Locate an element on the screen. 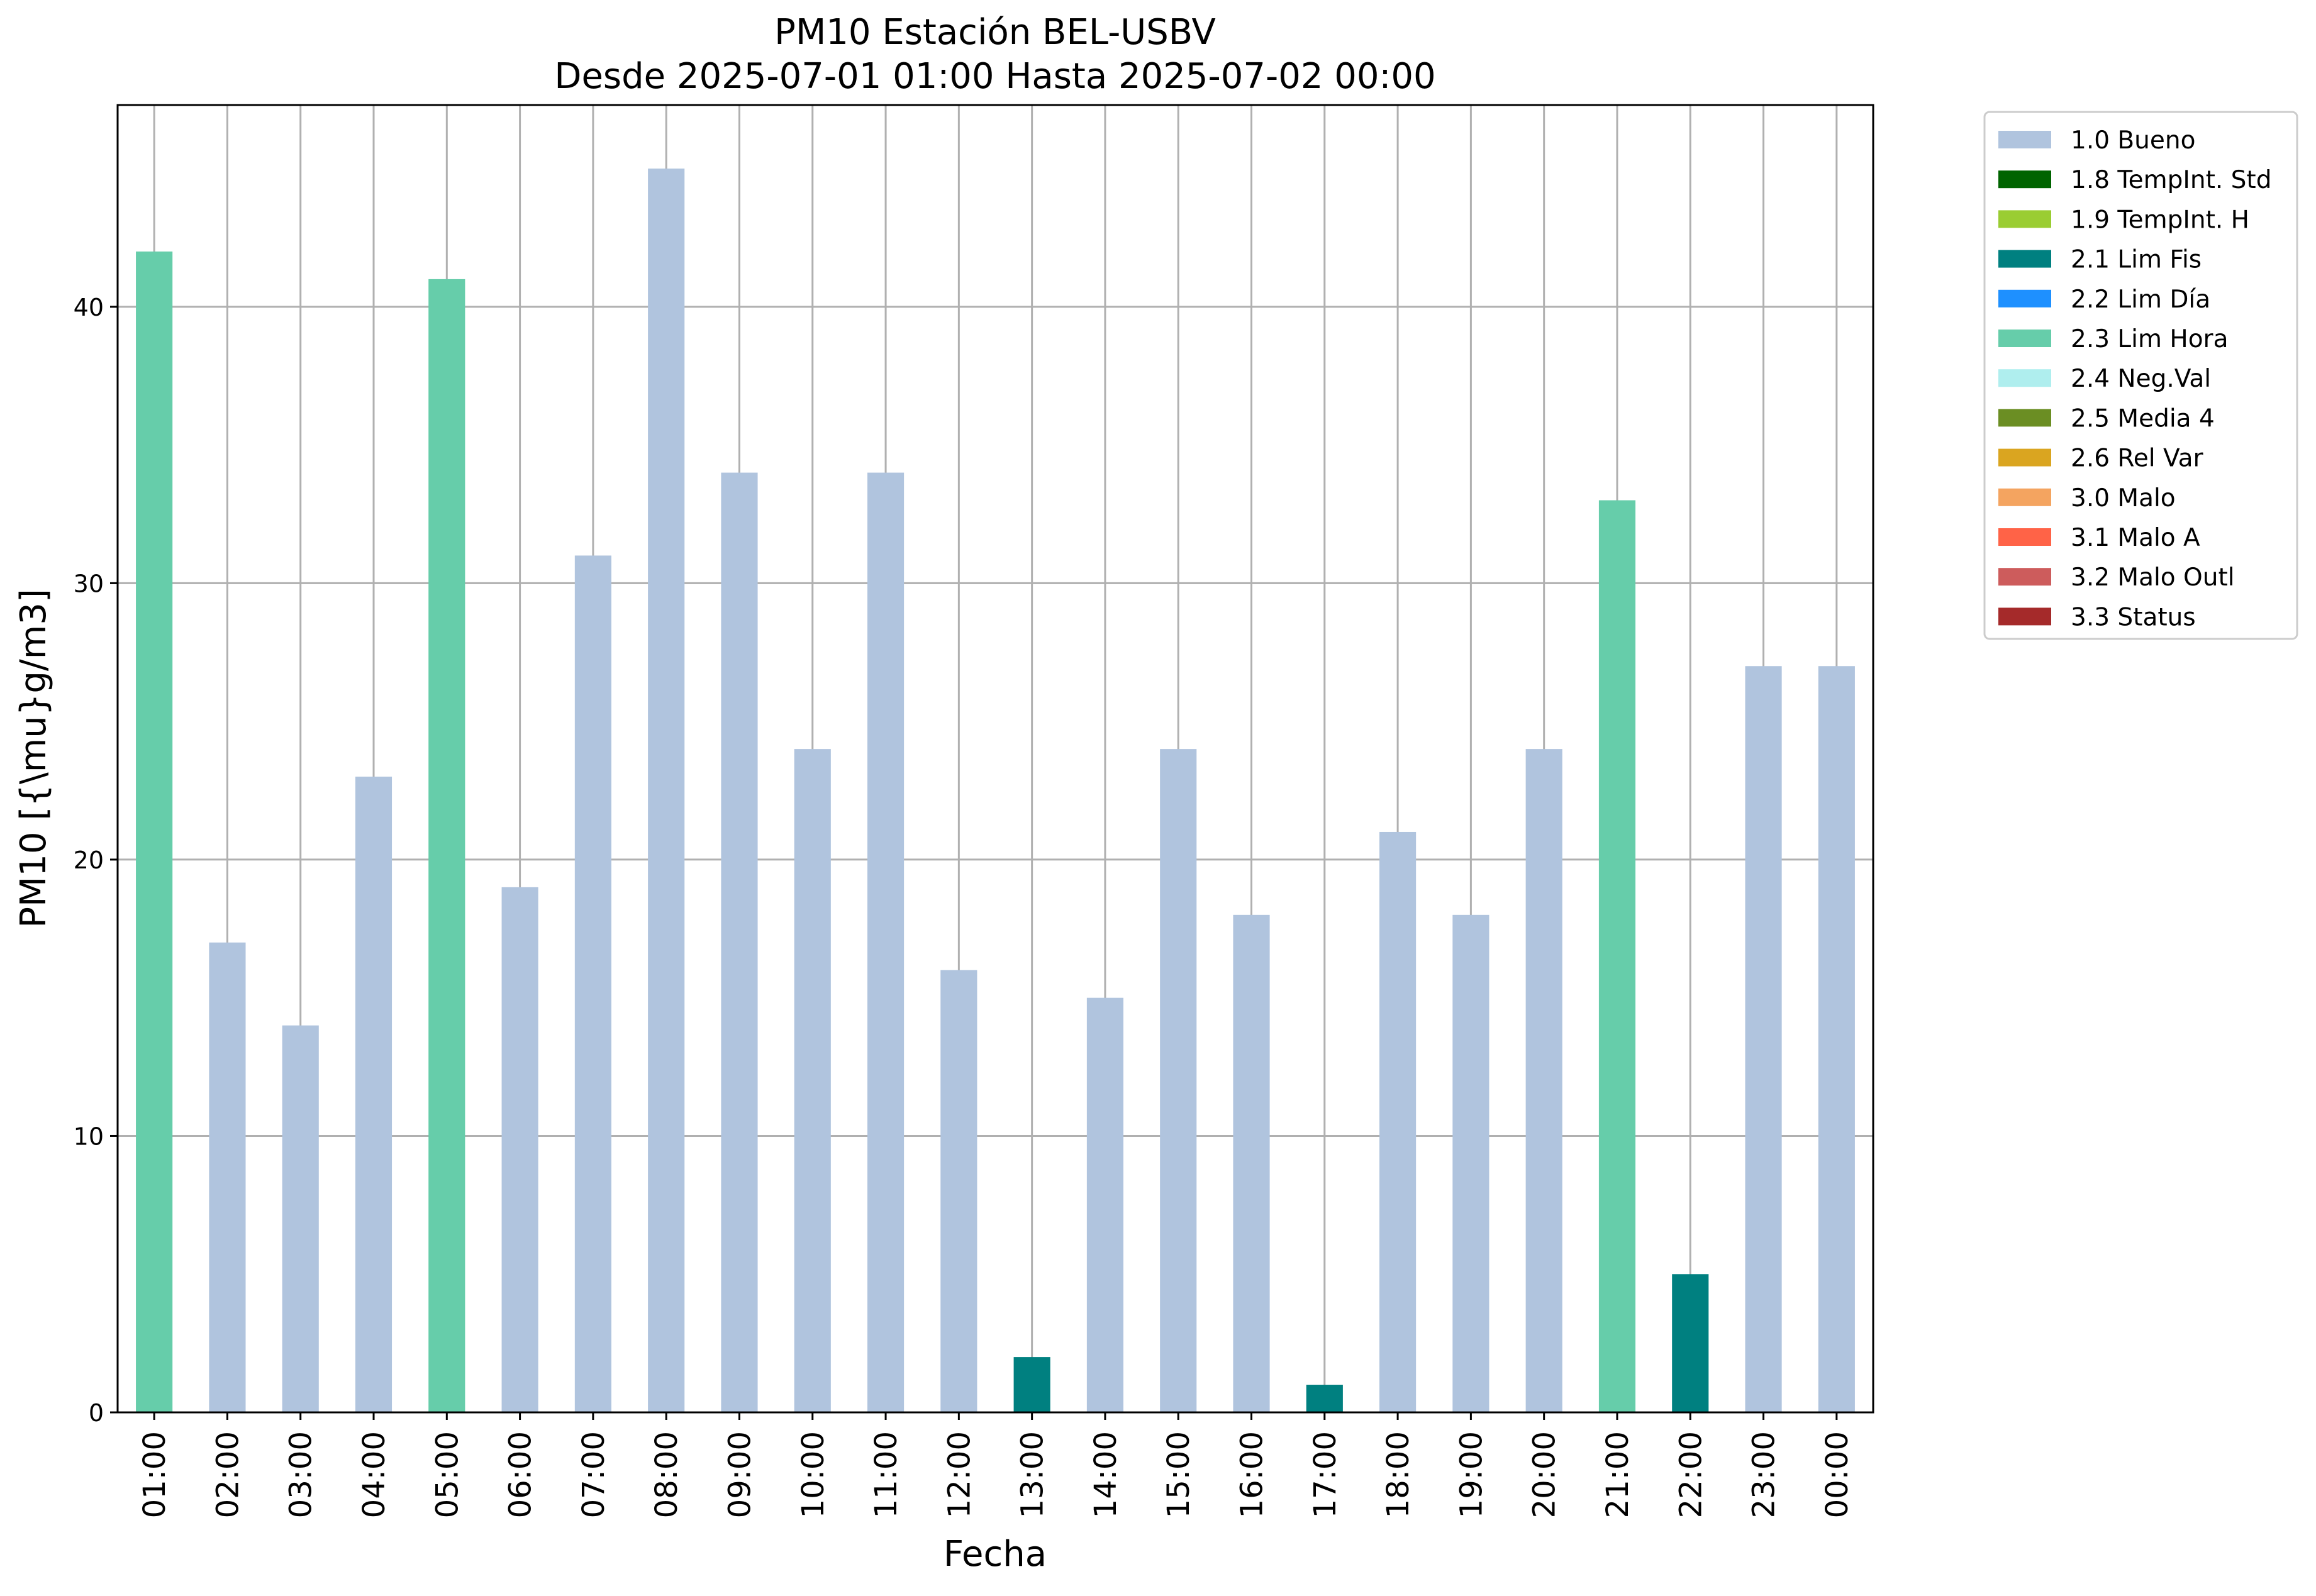 The height and width of the screenshot is (1596, 2316). legend-label: 2.6 Rel Var is located at coordinates (2137, 459).